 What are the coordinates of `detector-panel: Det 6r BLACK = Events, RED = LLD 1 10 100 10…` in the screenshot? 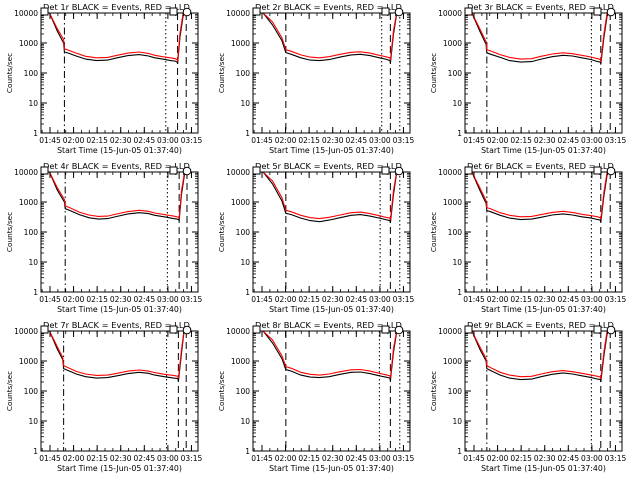 It's located at (527, 237).